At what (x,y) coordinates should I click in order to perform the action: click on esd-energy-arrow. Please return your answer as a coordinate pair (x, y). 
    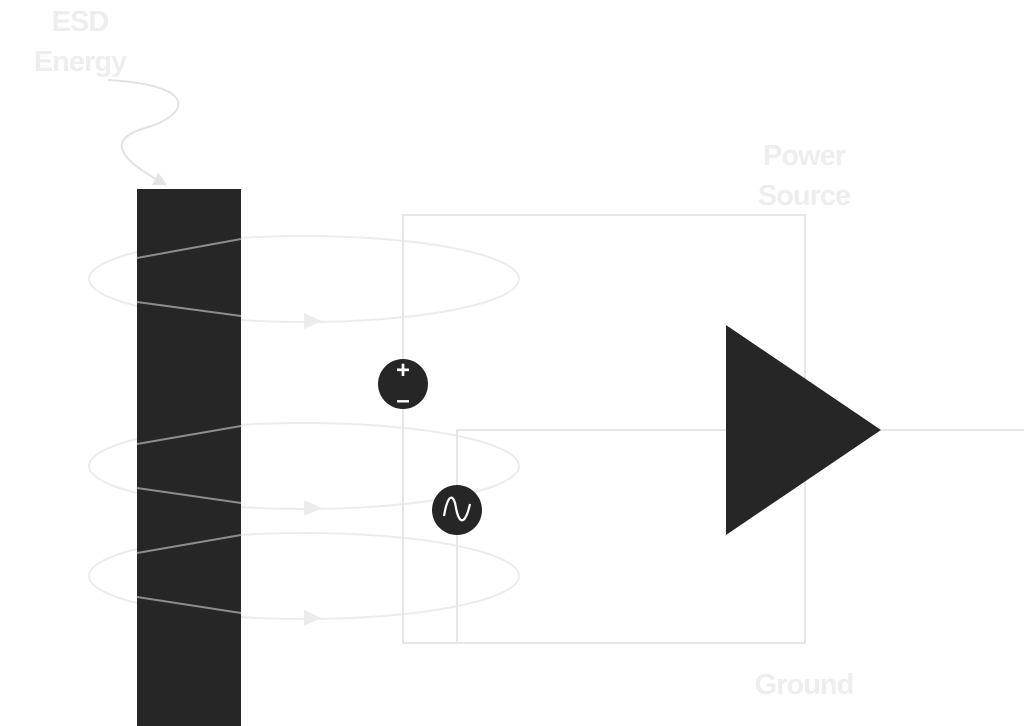
    Looking at the image, I should click on (143, 132).